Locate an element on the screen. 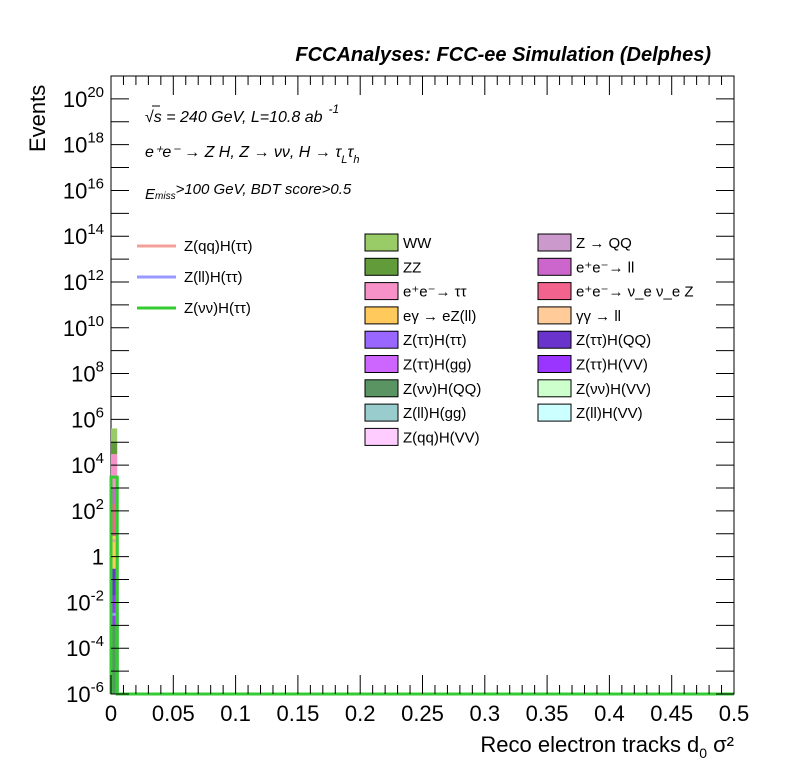 The height and width of the screenshot is (772, 796). stacked-histogram is located at coordinates (114, 561).